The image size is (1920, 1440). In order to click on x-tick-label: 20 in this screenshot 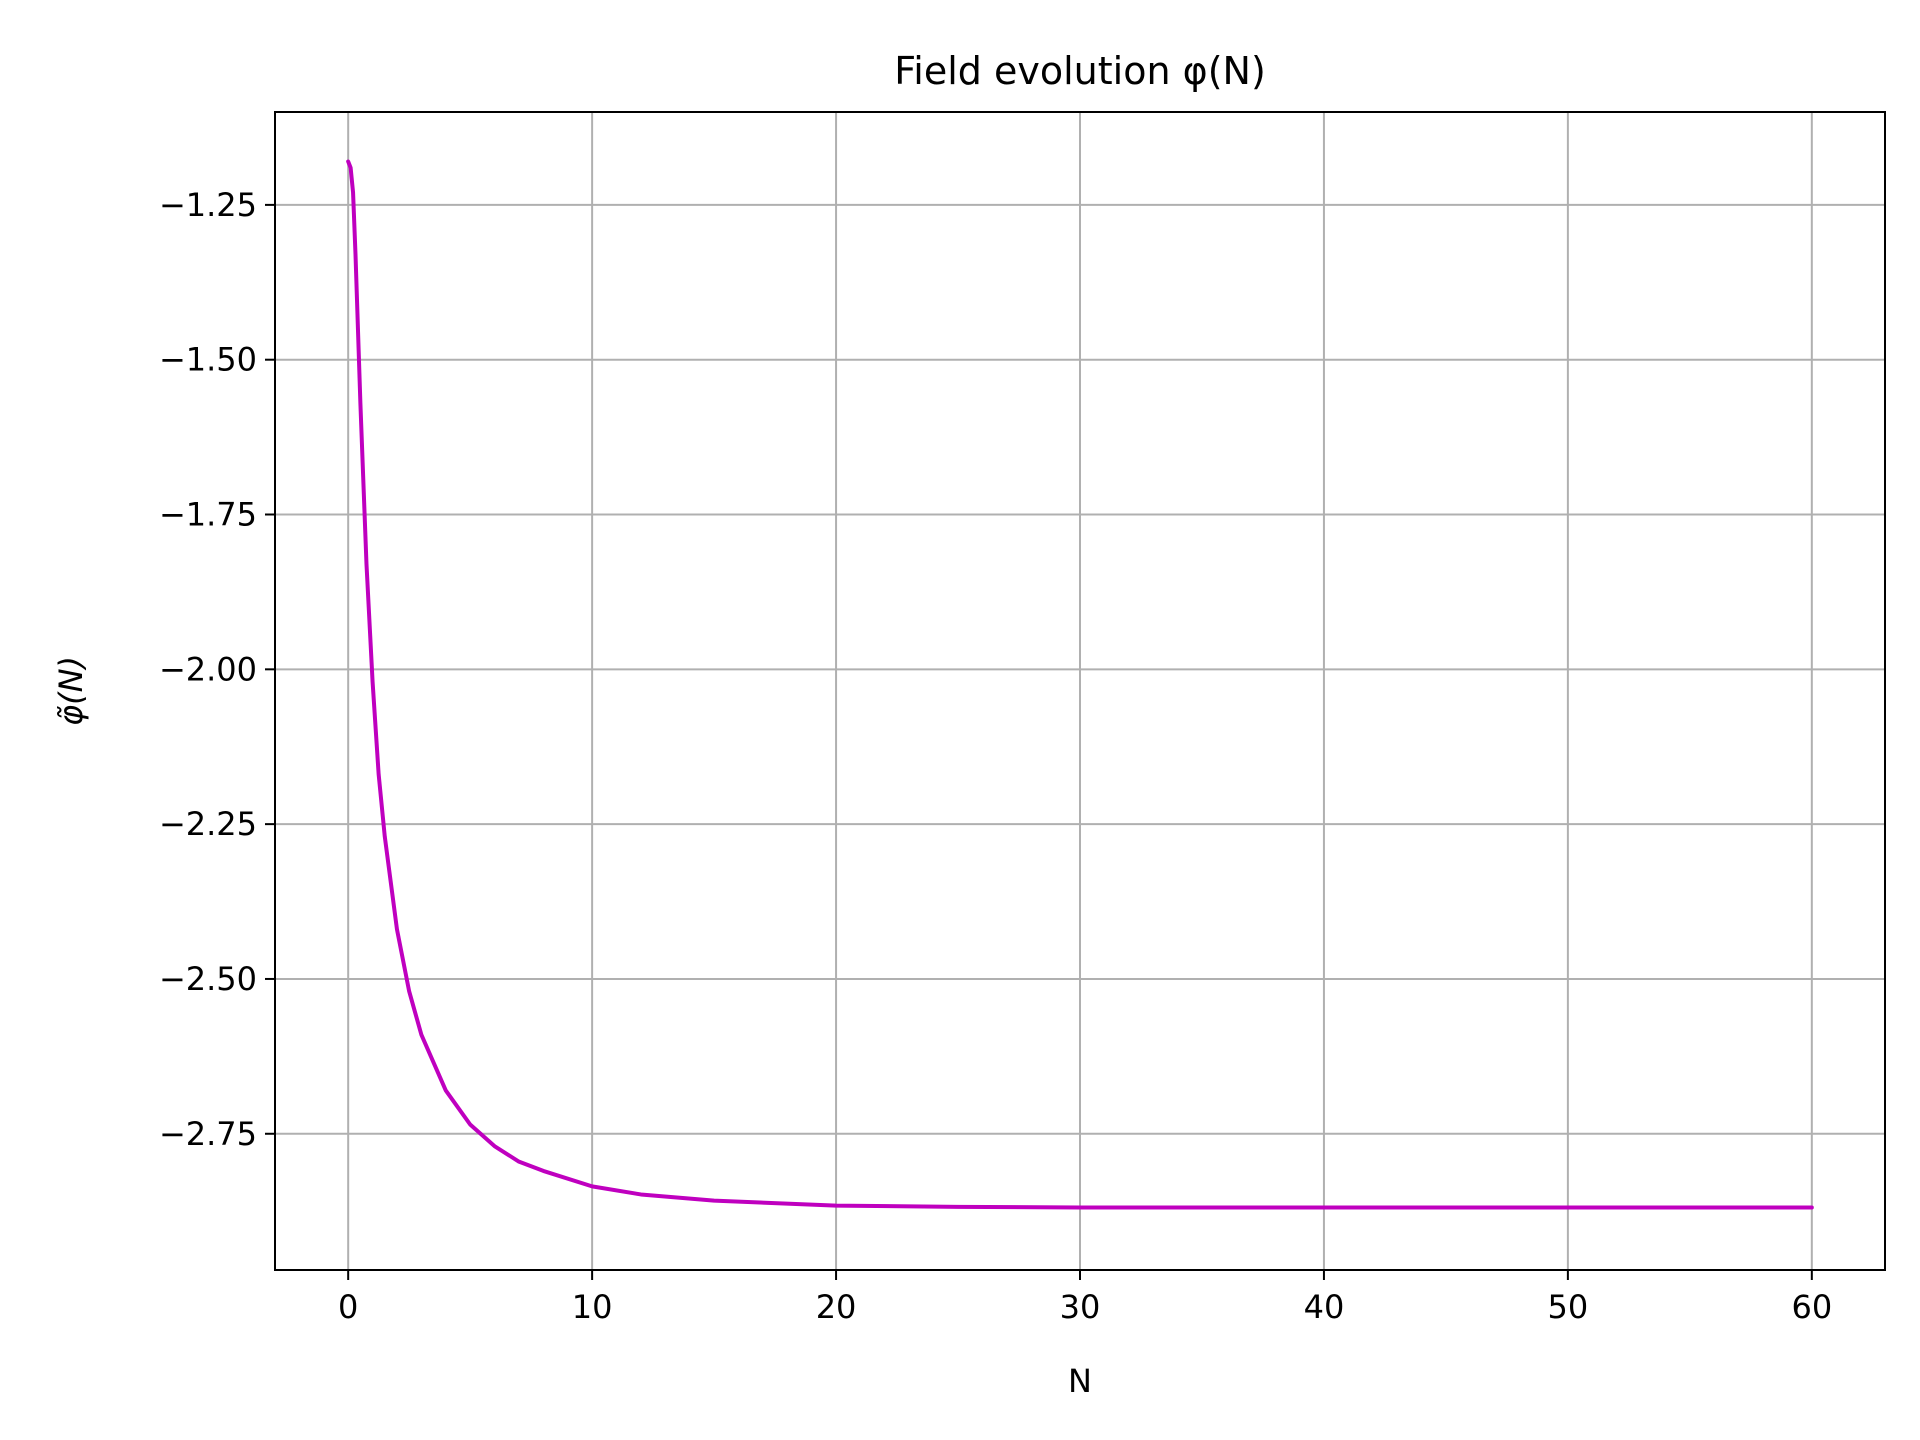, I will do `click(836, 1307)`.